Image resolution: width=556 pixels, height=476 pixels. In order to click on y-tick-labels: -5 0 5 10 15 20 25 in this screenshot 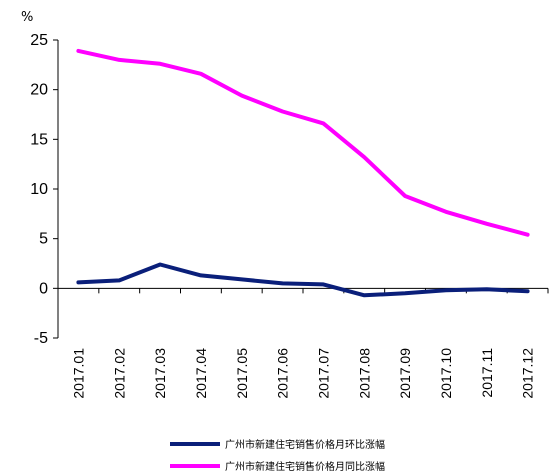, I will do `click(44, 189)`.